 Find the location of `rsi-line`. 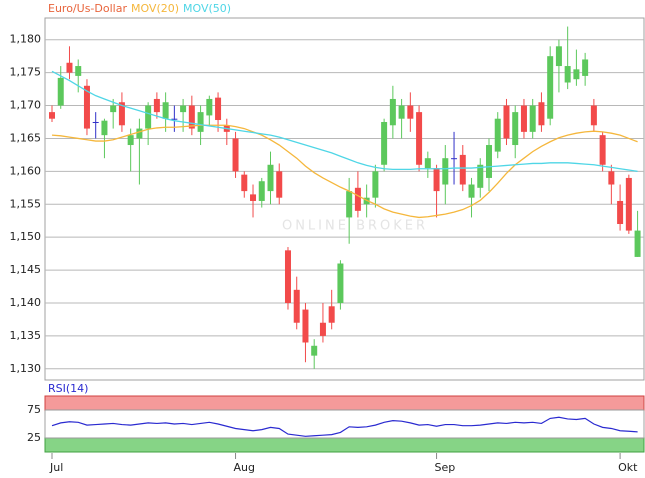

rsi-line is located at coordinates (344, 426).